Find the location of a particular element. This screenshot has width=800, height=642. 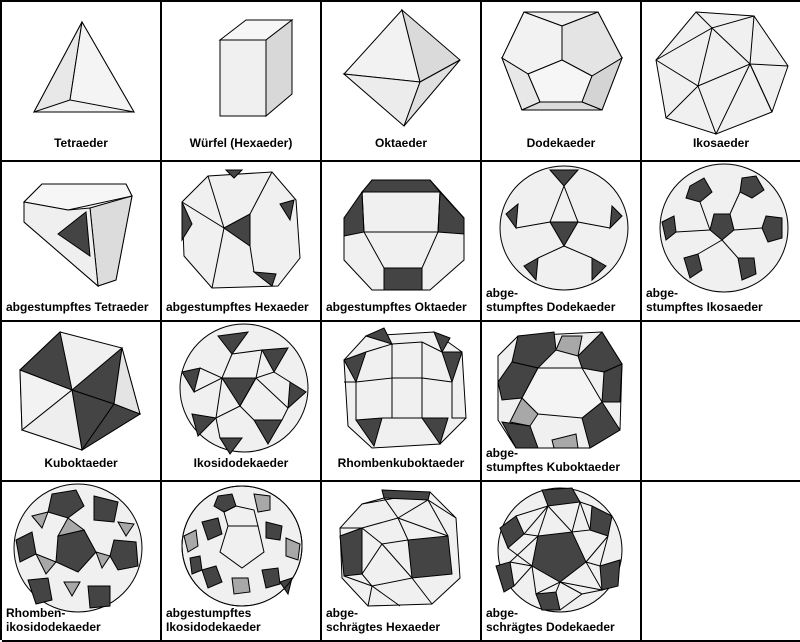

oktaeder-figure is located at coordinates (401, 67).